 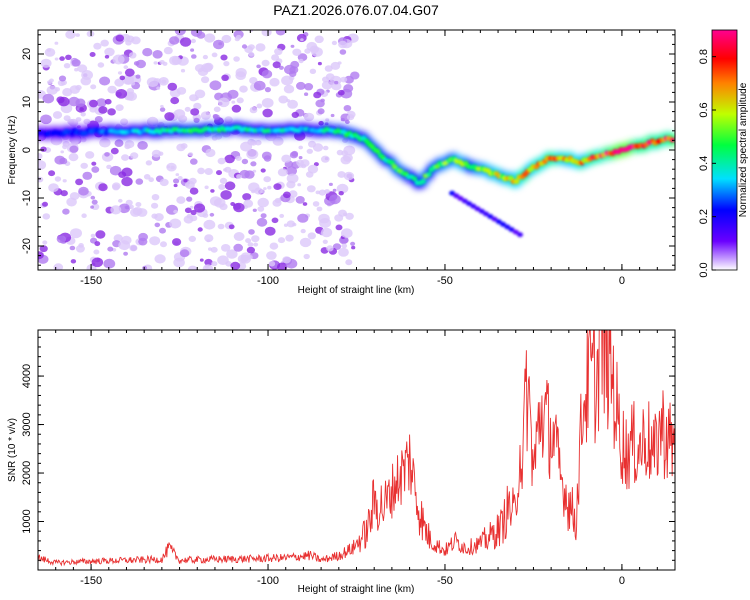 What do you see at coordinates (27, 198) in the screenshot?
I see `y-tick-label: -10` at bounding box center [27, 198].